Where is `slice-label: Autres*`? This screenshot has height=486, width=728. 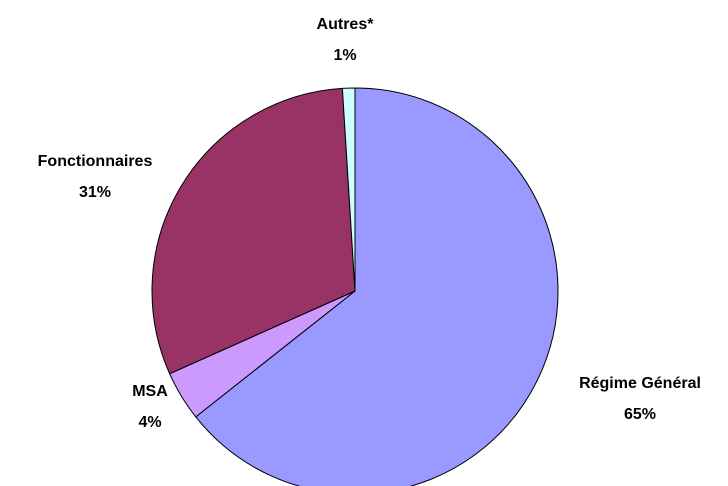
slice-label: Autres* is located at coordinates (346, 24).